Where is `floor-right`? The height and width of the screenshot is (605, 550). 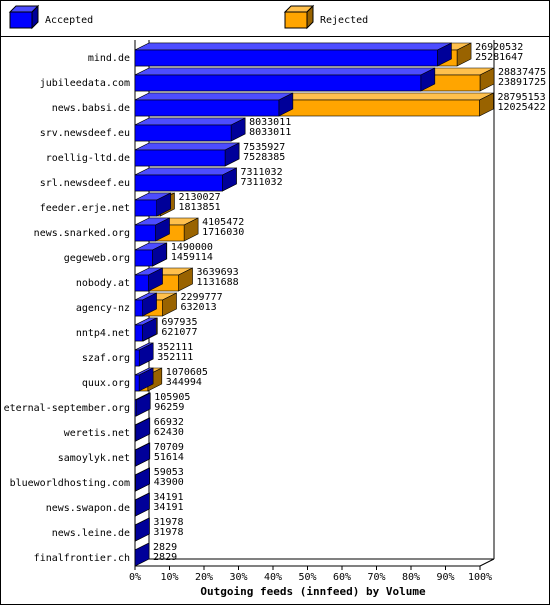
floor-right is located at coordinates (487, 562).